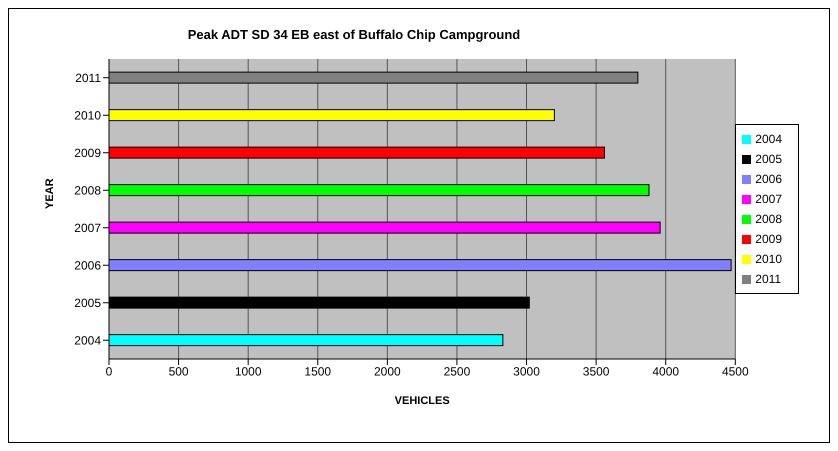 The image size is (838, 451). I want to click on legend-label: 2006, so click(768, 179).